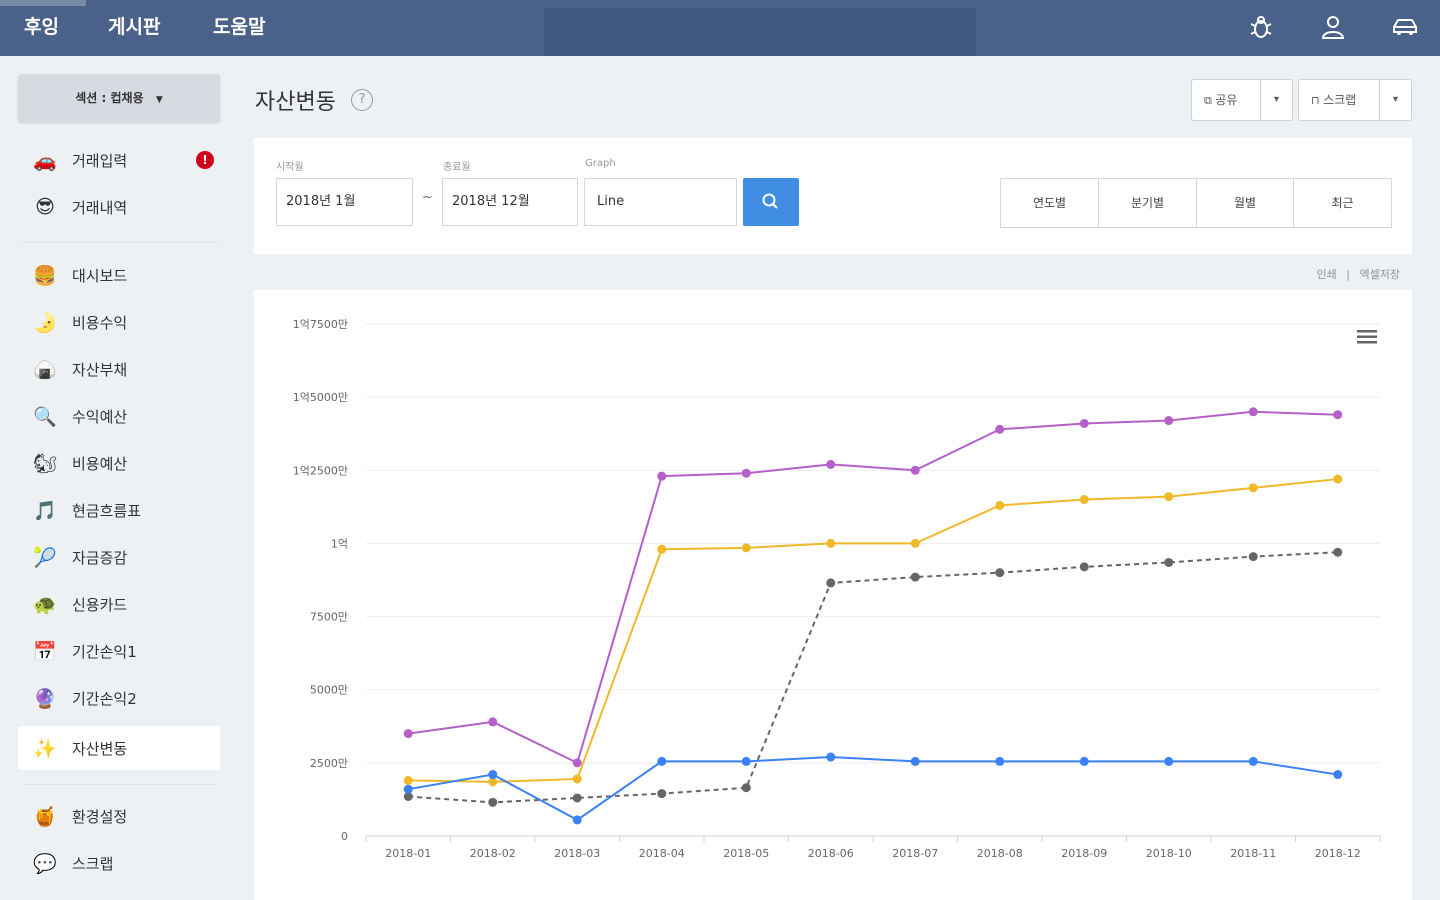 This screenshot has height=900, width=1440. Describe the element at coordinates (100, 160) in the screenshot. I see `sidebar-item-label: 거래입력` at that location.